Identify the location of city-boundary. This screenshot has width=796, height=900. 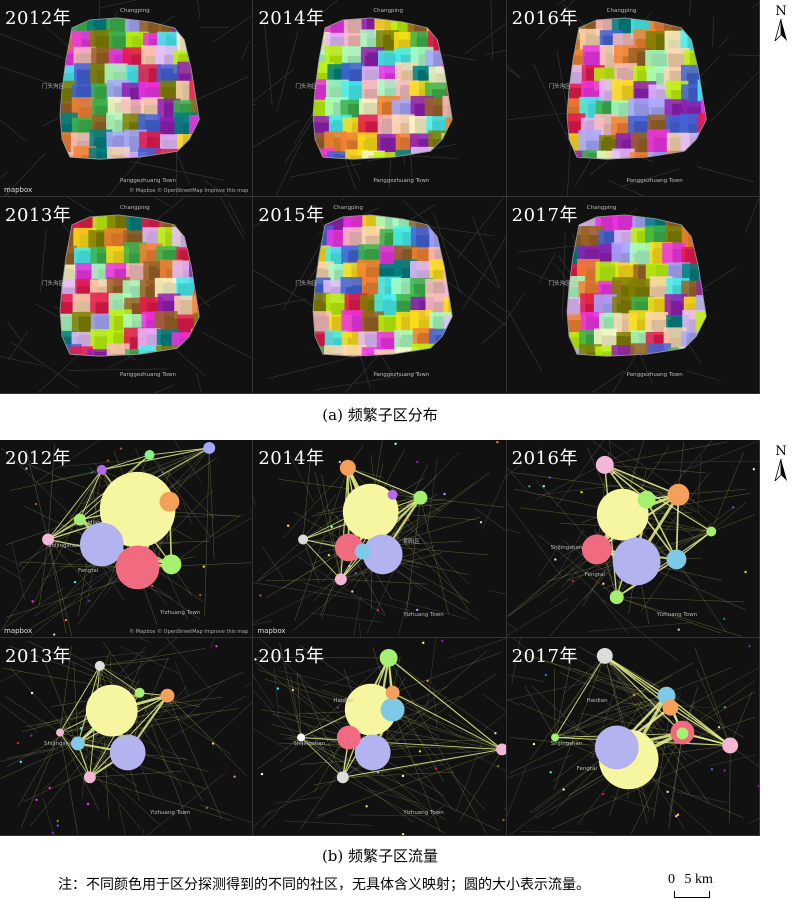
(383, 88).